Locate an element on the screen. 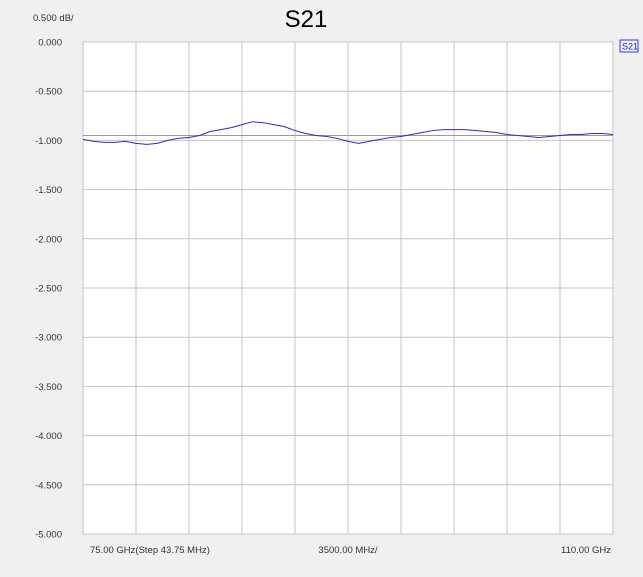  scale-label: 0.500 dB/ is located at coordinates (53, 18).